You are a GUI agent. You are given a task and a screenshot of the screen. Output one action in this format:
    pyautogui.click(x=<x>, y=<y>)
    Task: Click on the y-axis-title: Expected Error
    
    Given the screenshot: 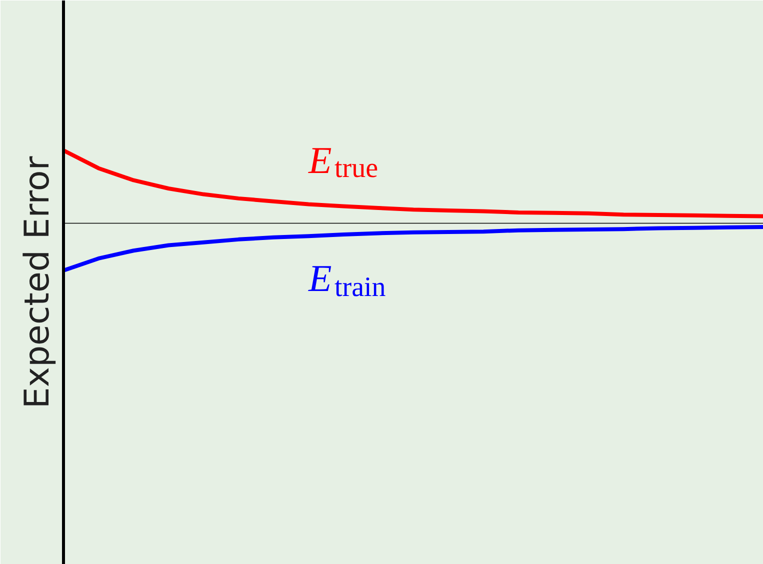 What is the action you would take?
    pyautogui.click(x=38, y=282)
    